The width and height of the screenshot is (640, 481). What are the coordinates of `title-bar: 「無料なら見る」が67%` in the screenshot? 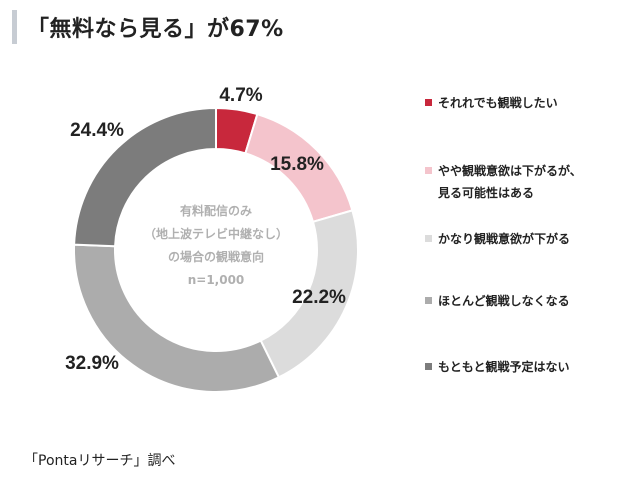 It's located at (148, 27).